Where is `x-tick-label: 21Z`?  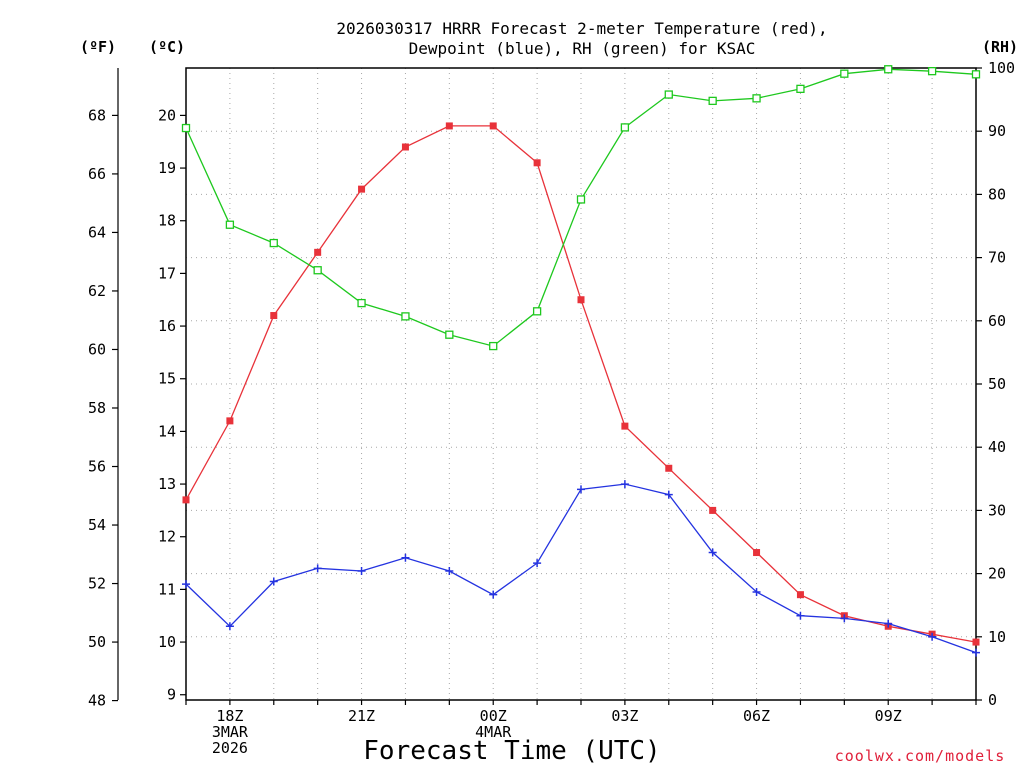
x-tick-label: 21Z is located at coordinates (361, 716).